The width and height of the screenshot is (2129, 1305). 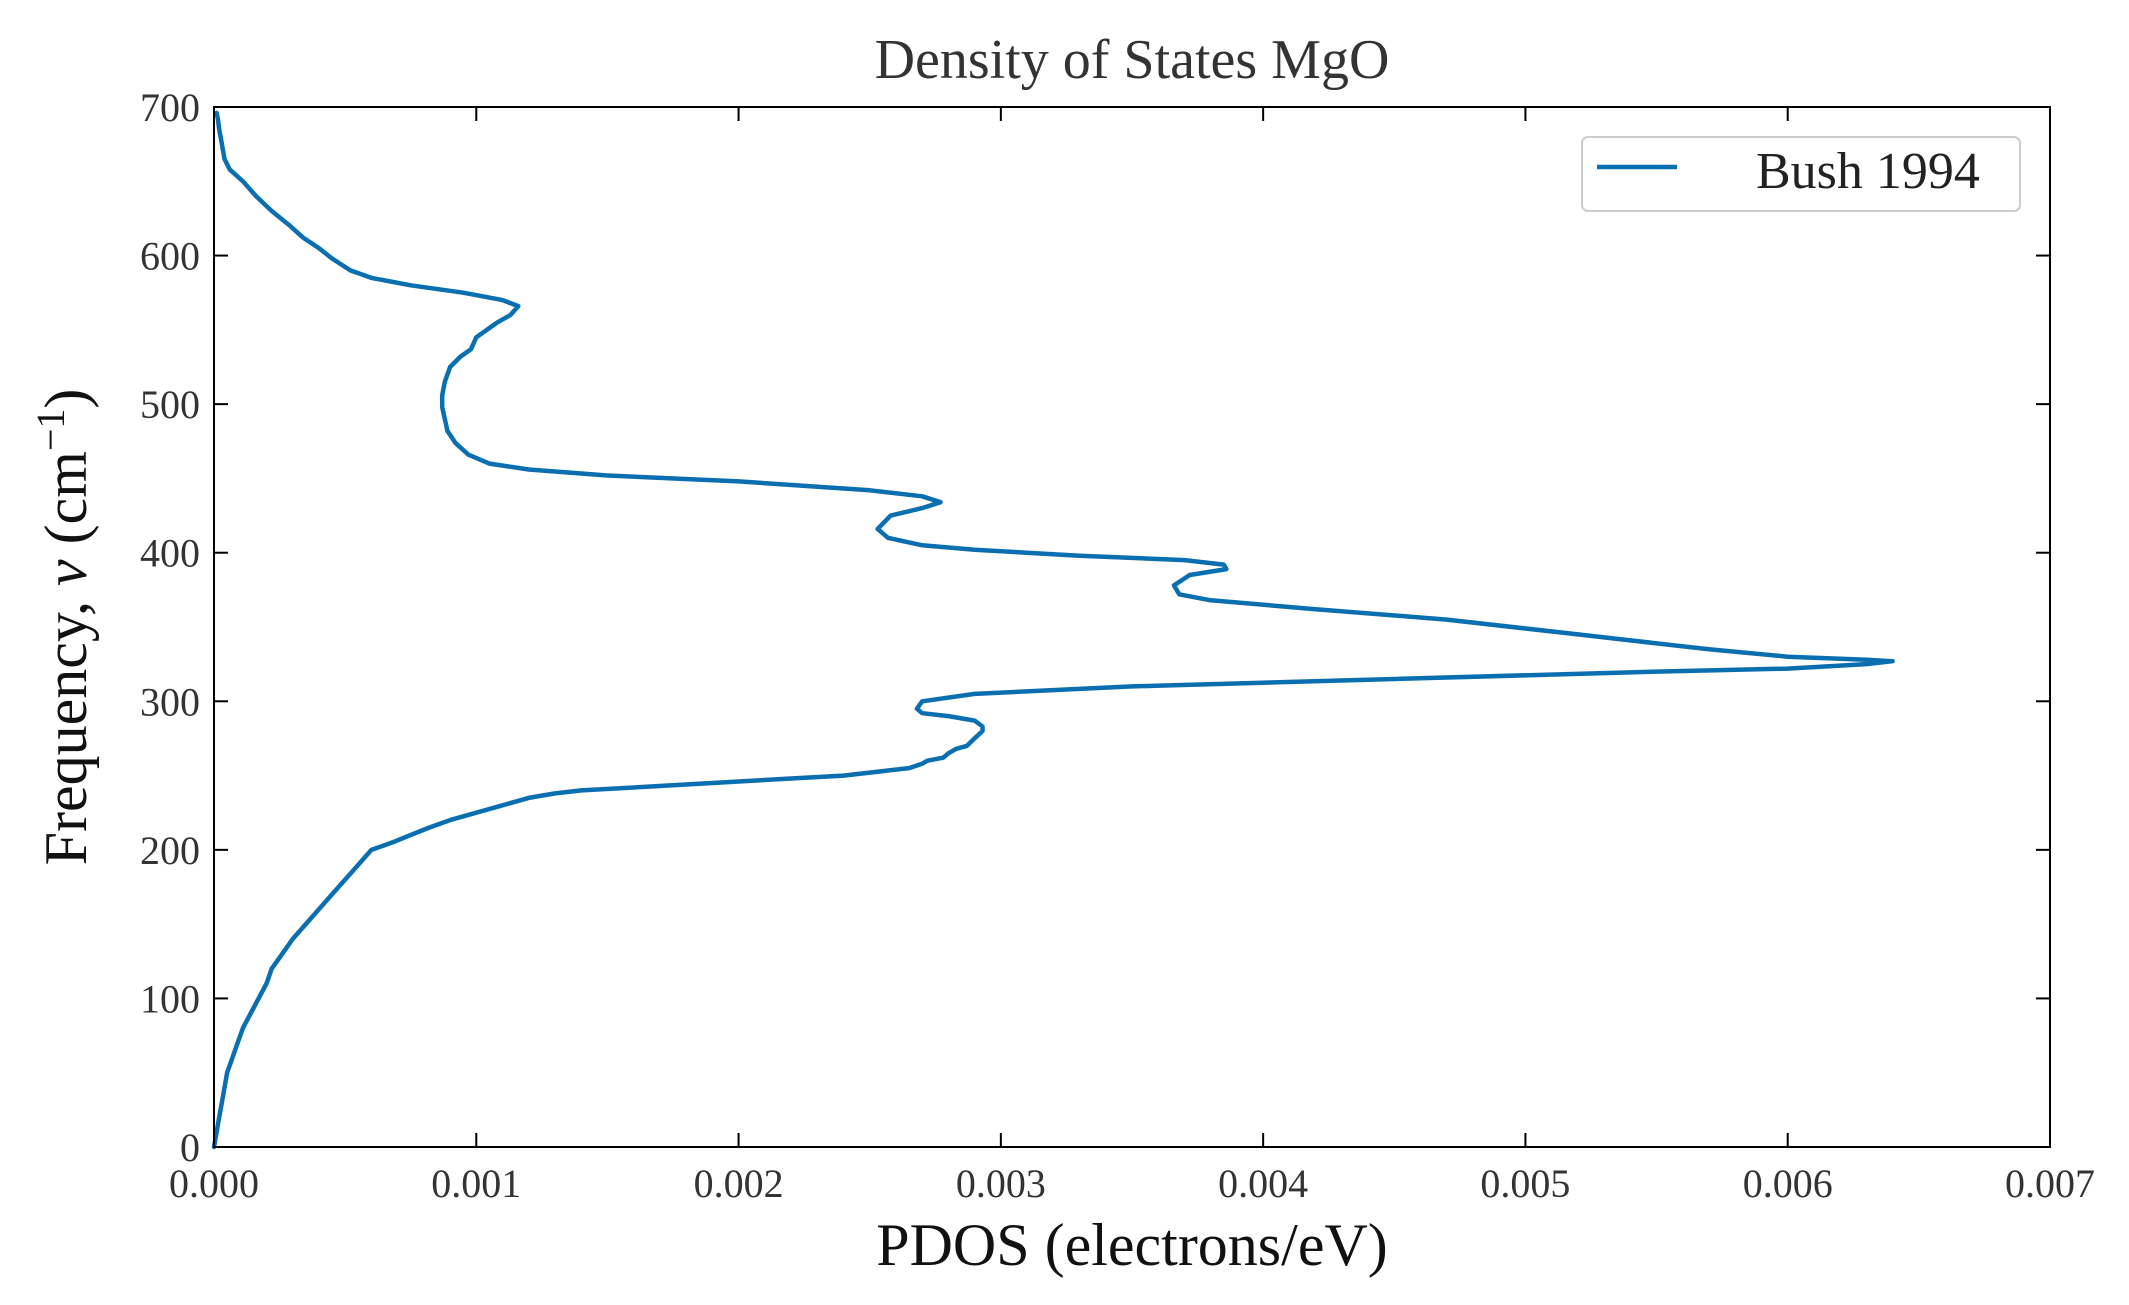 I want to click on y-tick-label: 600, so click(x=170, y=256).